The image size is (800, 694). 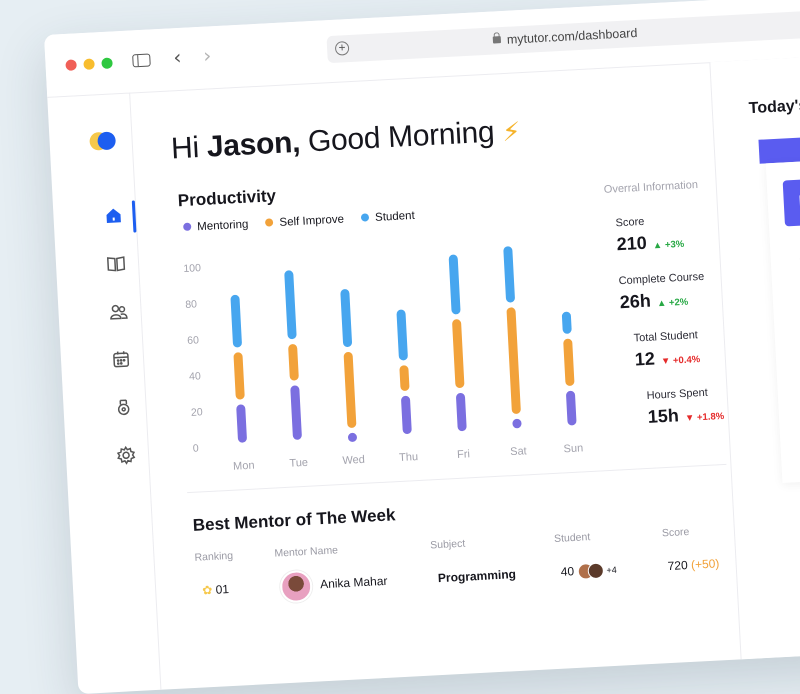 I want to click on bar-student-wed, so click(x=346, y=318).